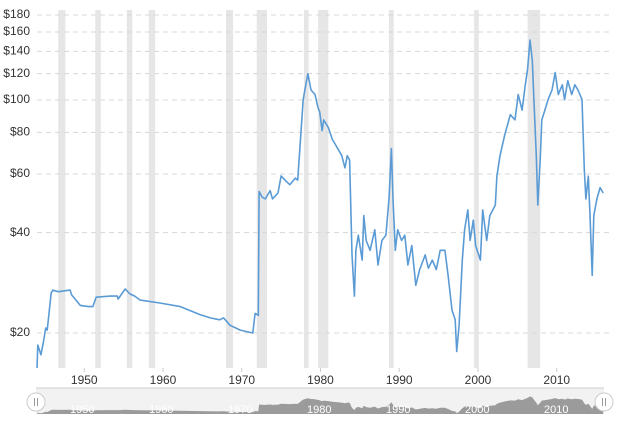 This screenshot has width=620, height=431. What do you see at coordinates (20, 332) in the screenshot?
I see `y-tick-label: $20` at bounding box center [20, 332].